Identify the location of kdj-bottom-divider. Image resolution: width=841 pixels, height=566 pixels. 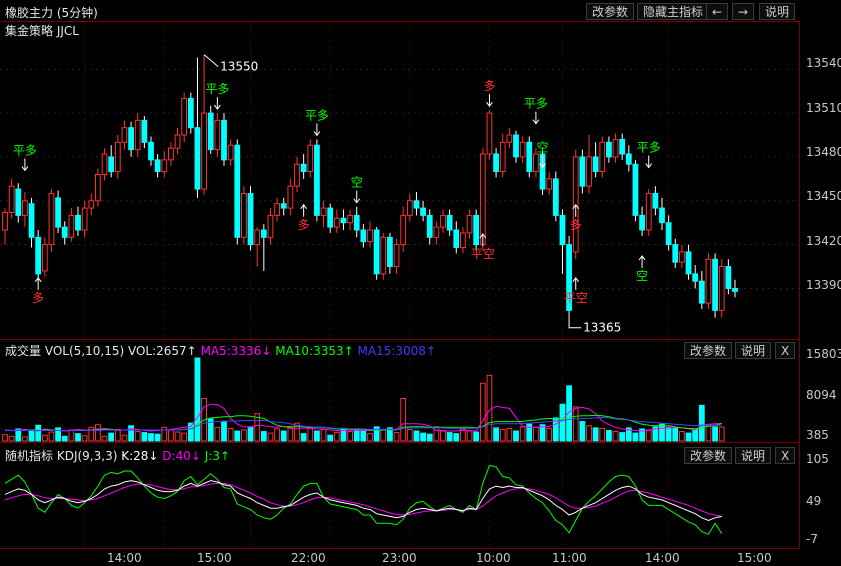
(400, 548).